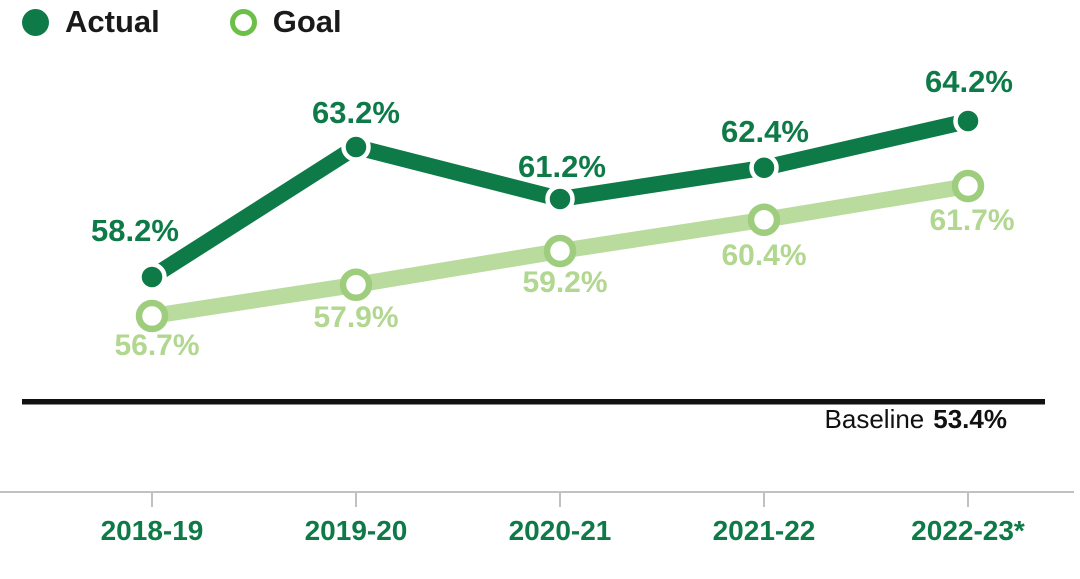 Image resolution: width=1080 pixels, height=579 pixels. I want to click on x-axis-label: 2020-21, so click(560, 530).